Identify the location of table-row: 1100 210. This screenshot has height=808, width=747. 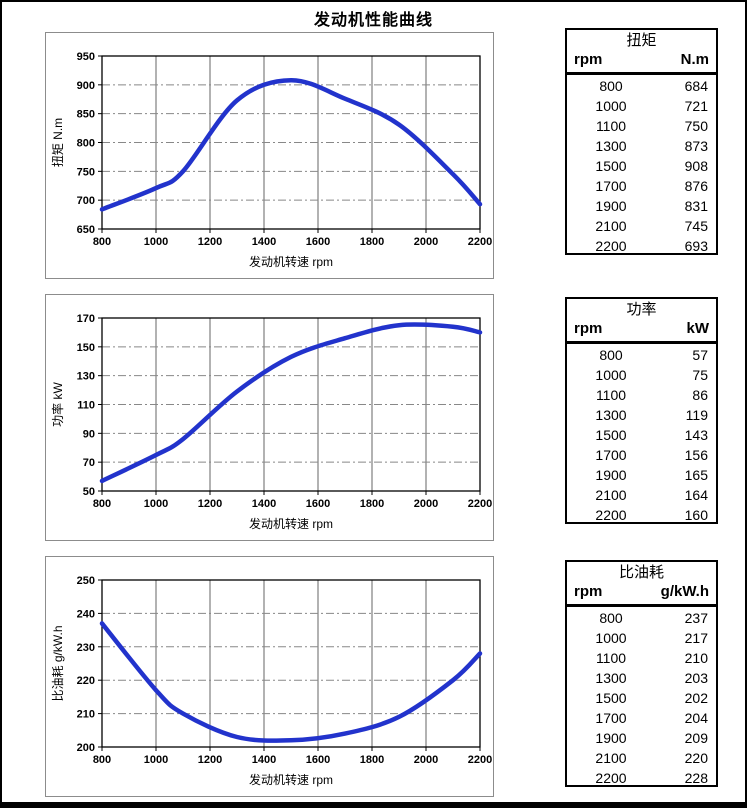
(641, 658).